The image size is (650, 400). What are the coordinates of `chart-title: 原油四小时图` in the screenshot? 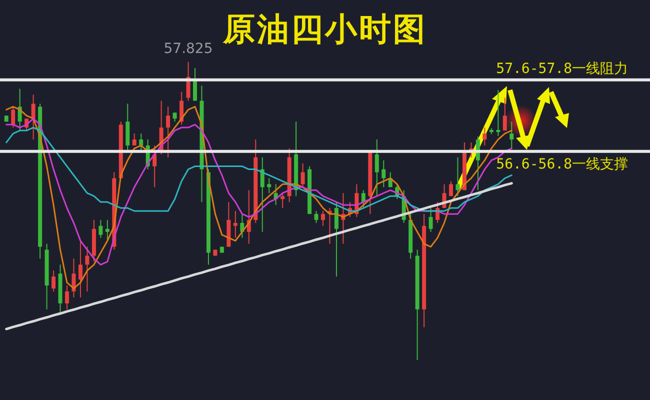 It's located at (325, 29).